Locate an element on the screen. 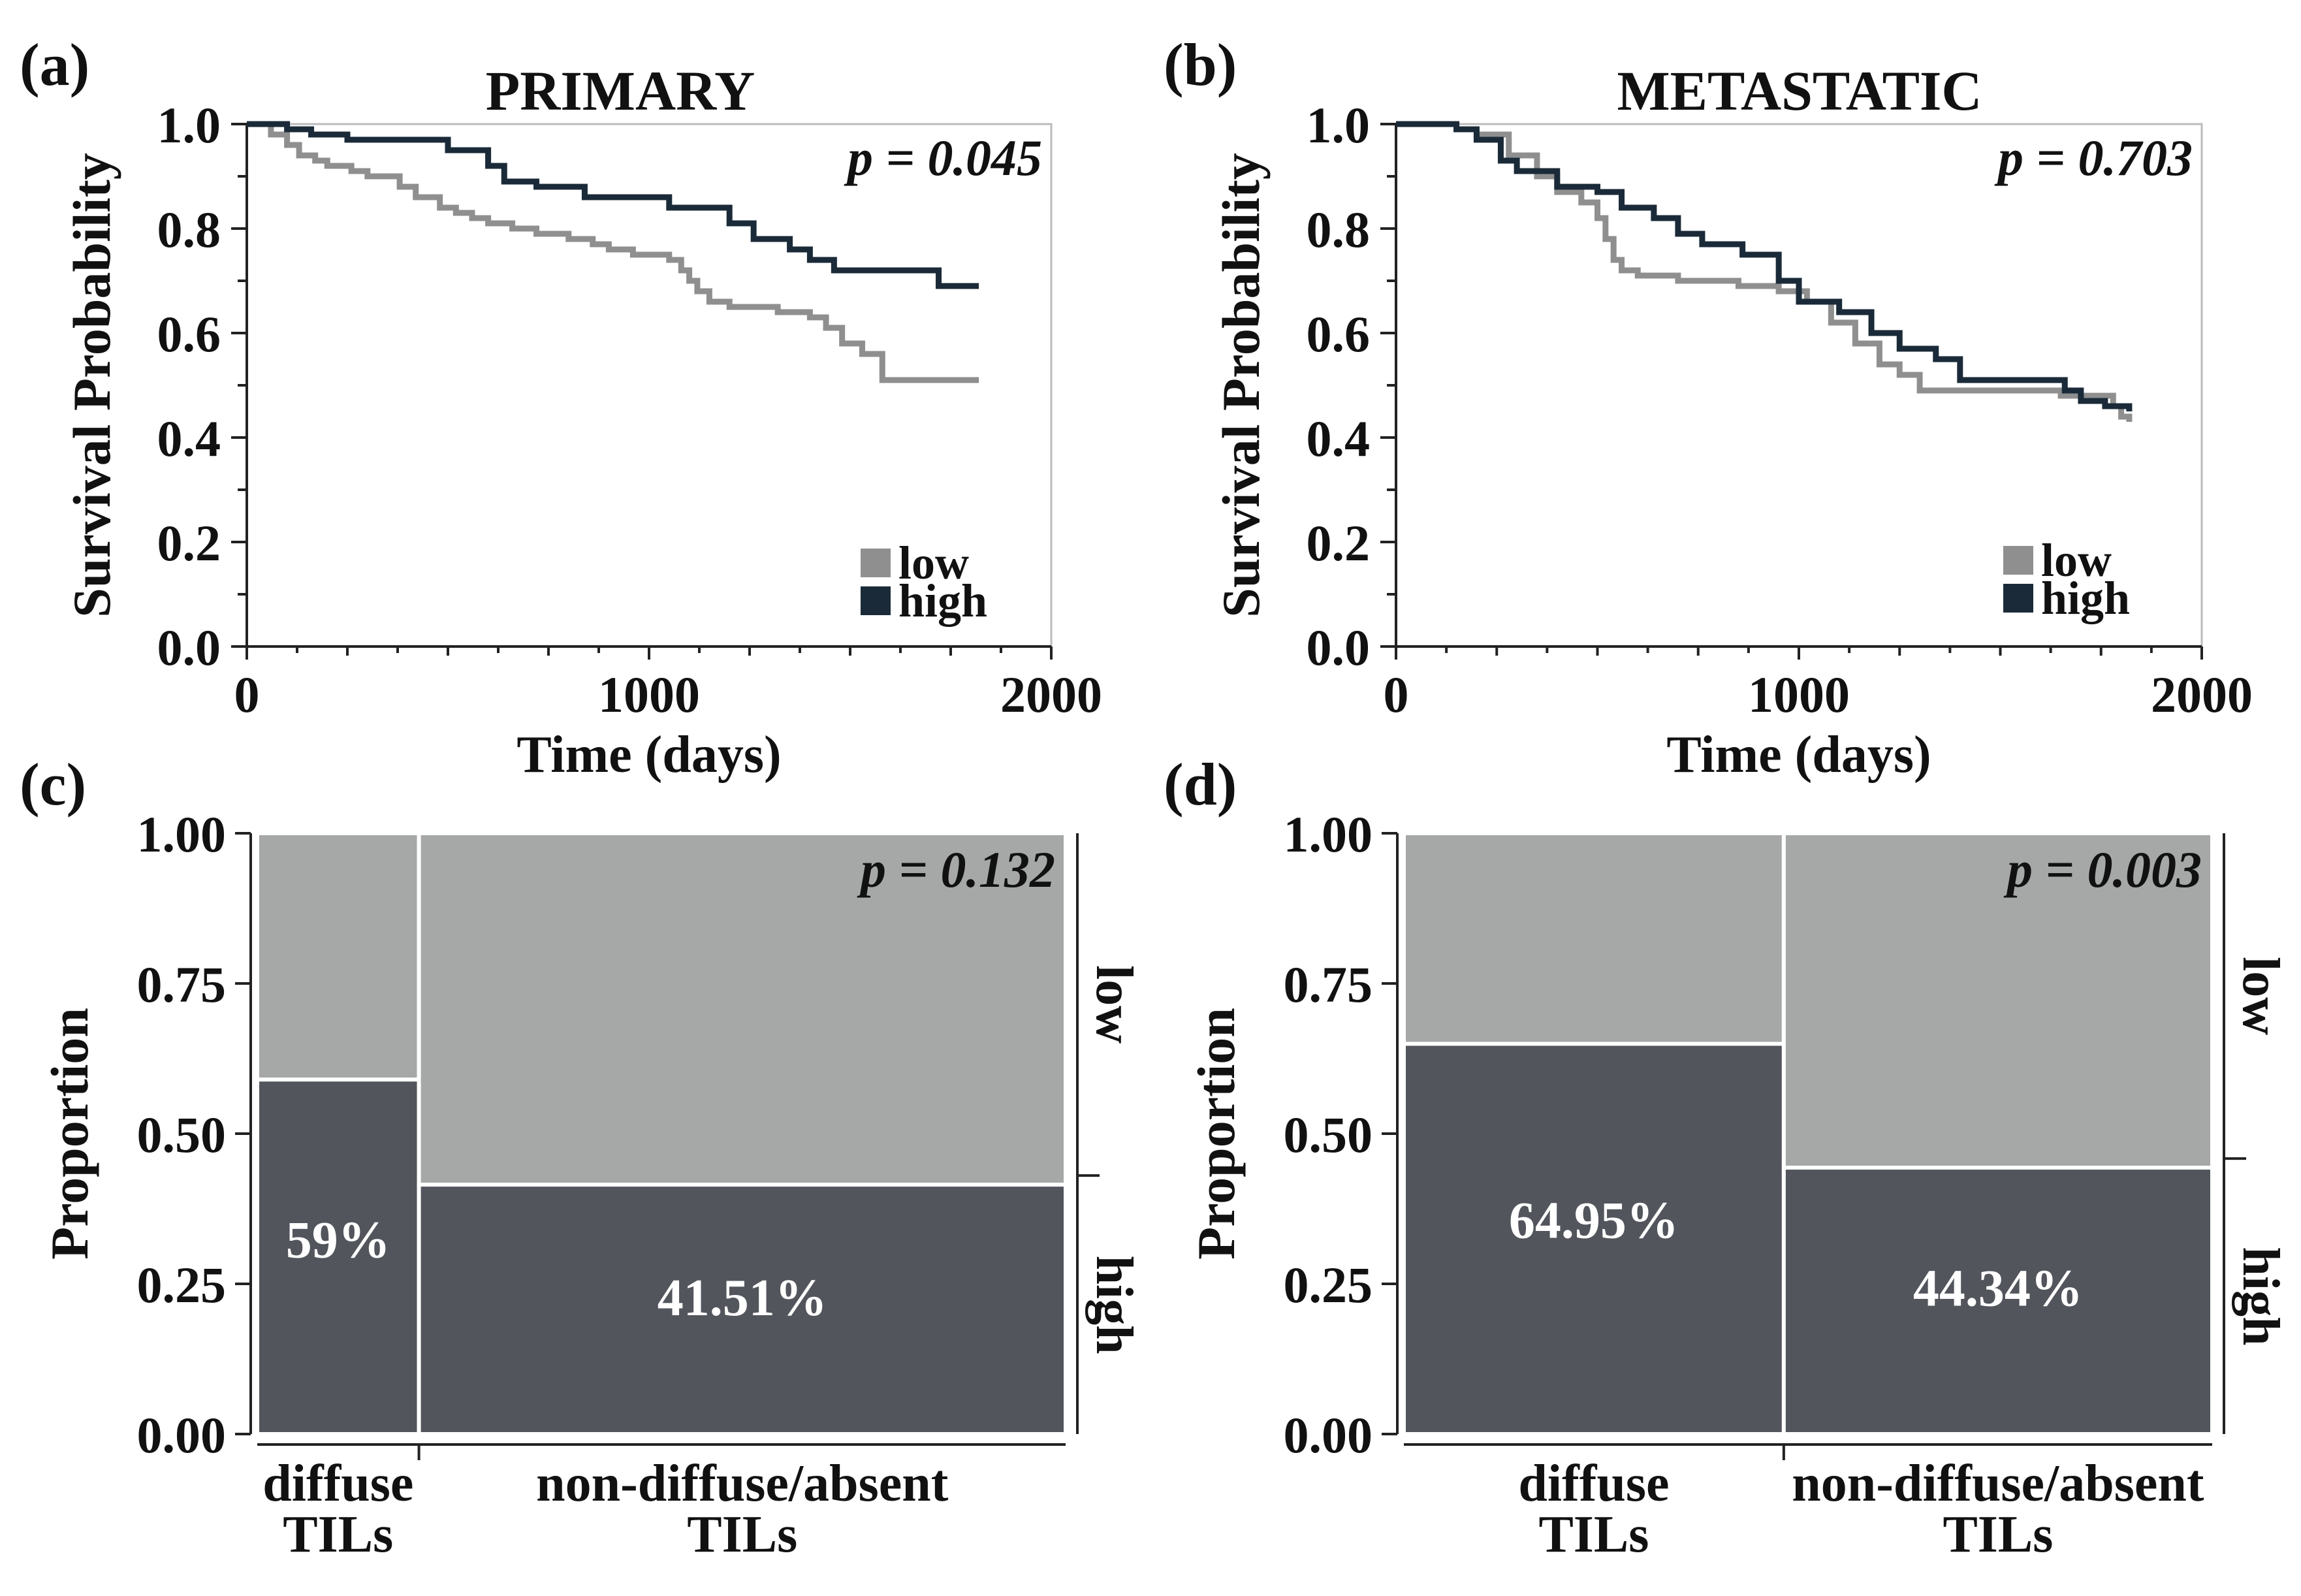 The width and height of the screenshot is (2301, 1596). panel-label: (b) is located at coordinates (1200, 64).